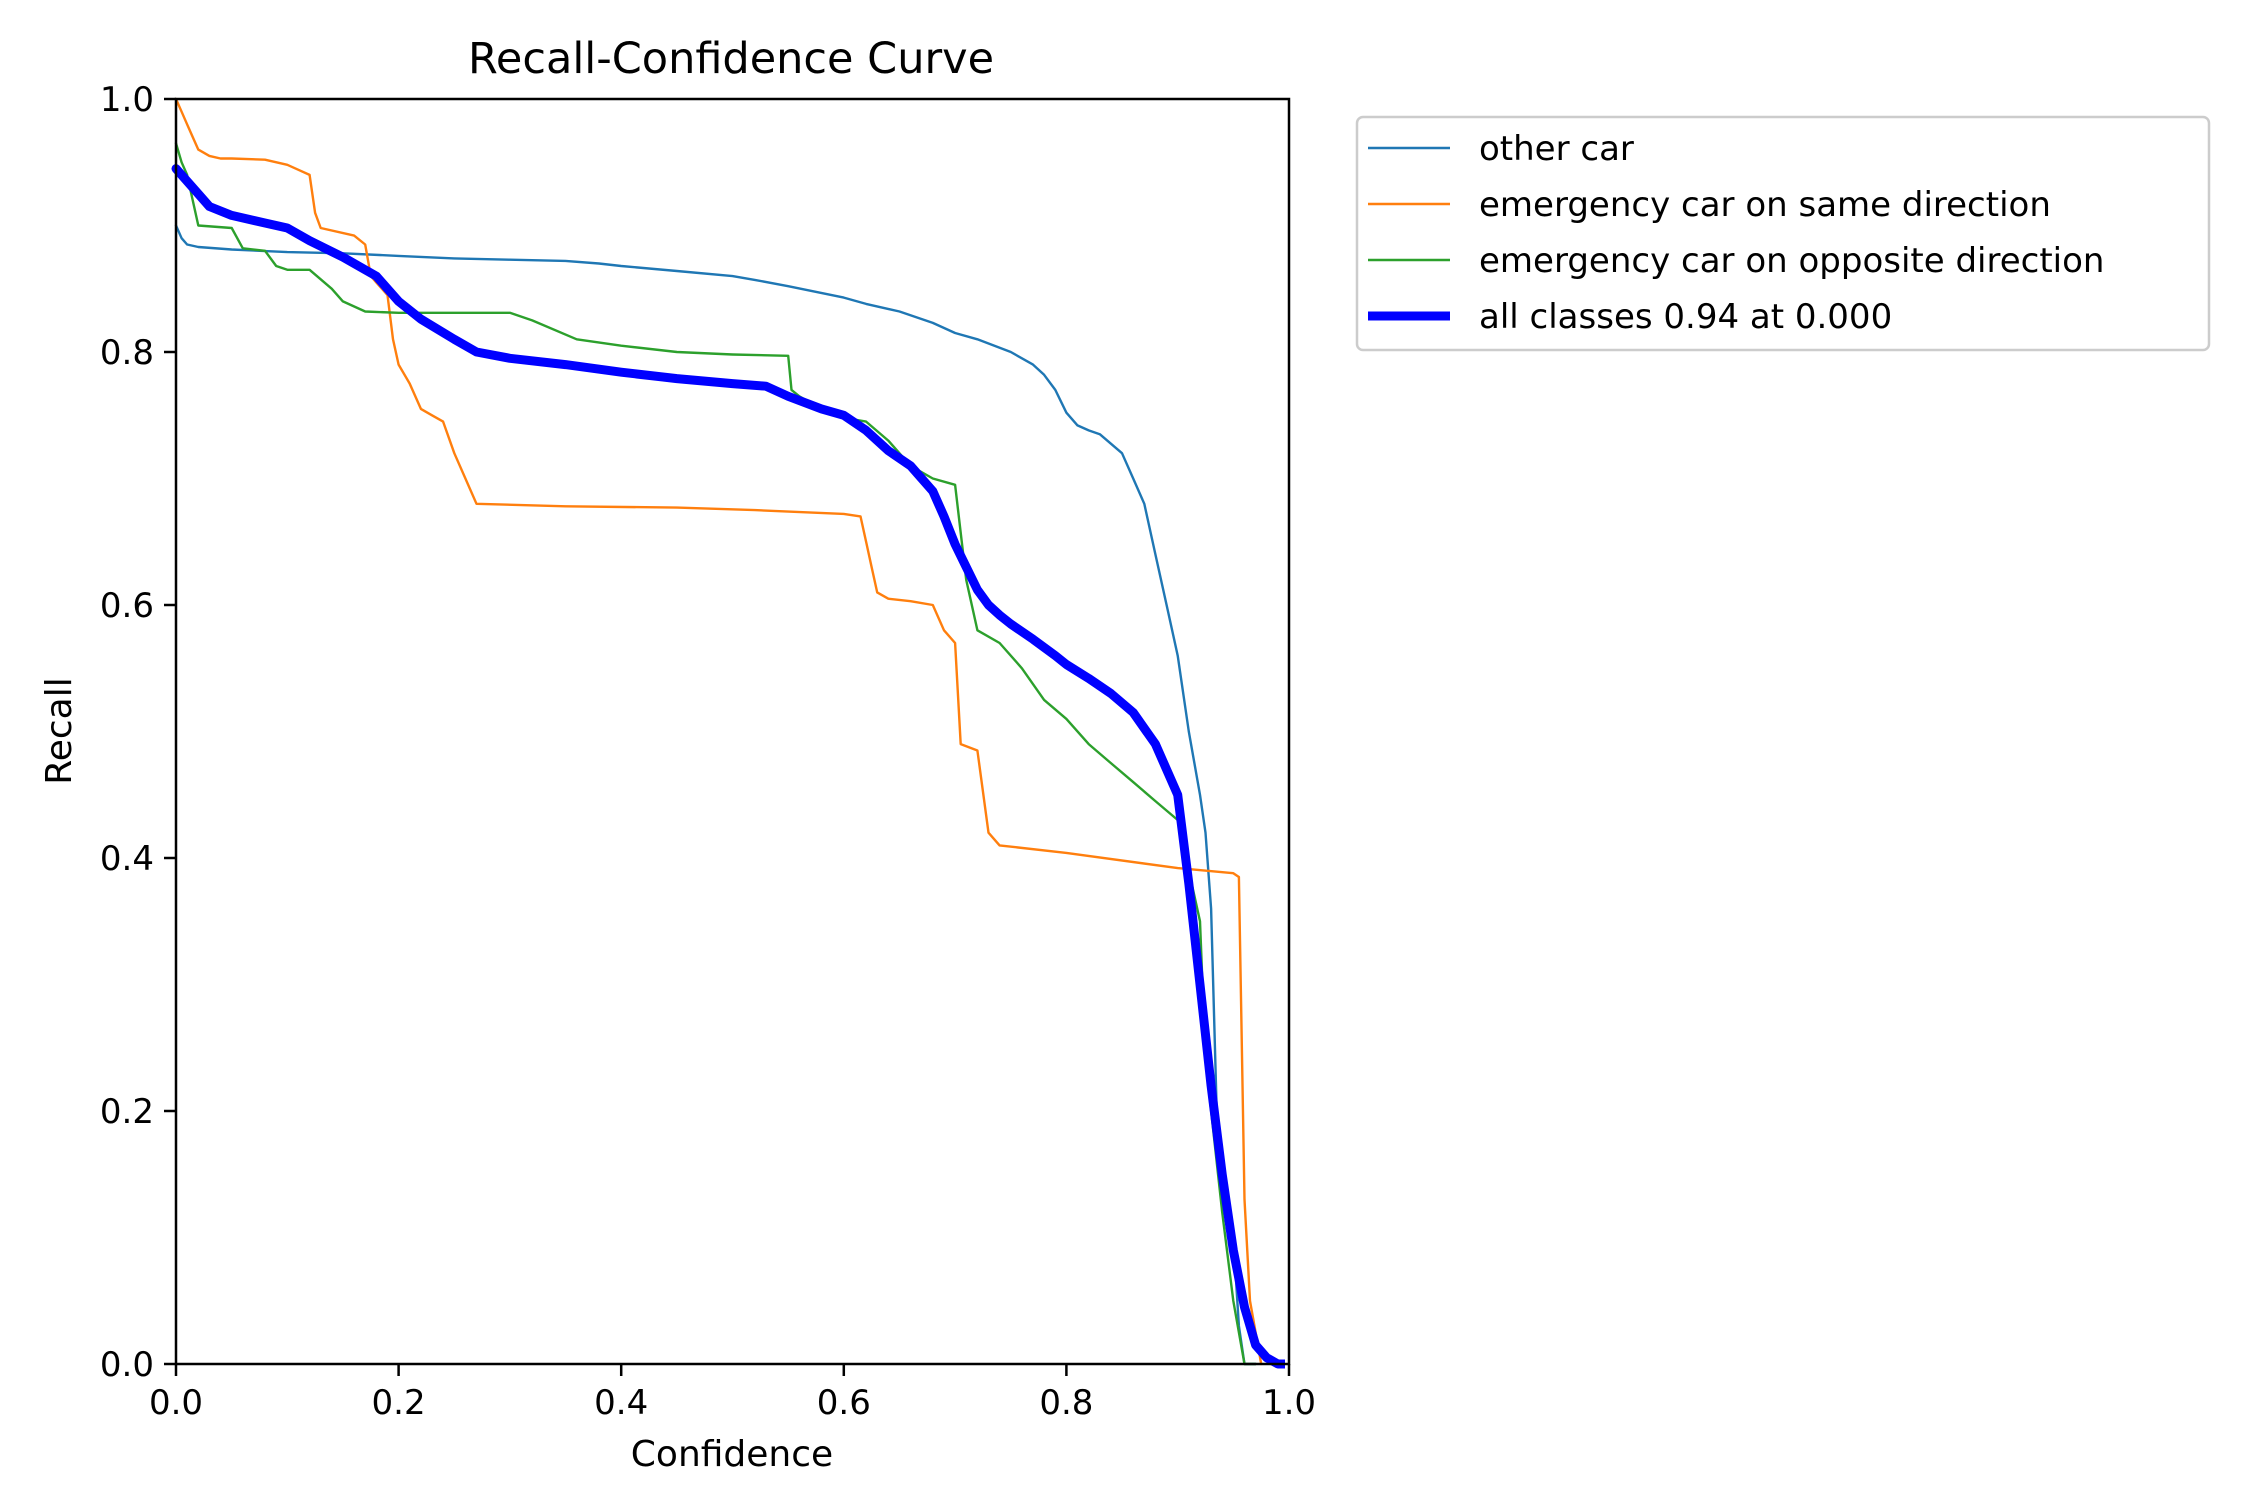 Image resolution: width=2250 pixels, height=1500 pixels. I want to click on chart-title: Recall-Confidence Curve, so click(731, 59).